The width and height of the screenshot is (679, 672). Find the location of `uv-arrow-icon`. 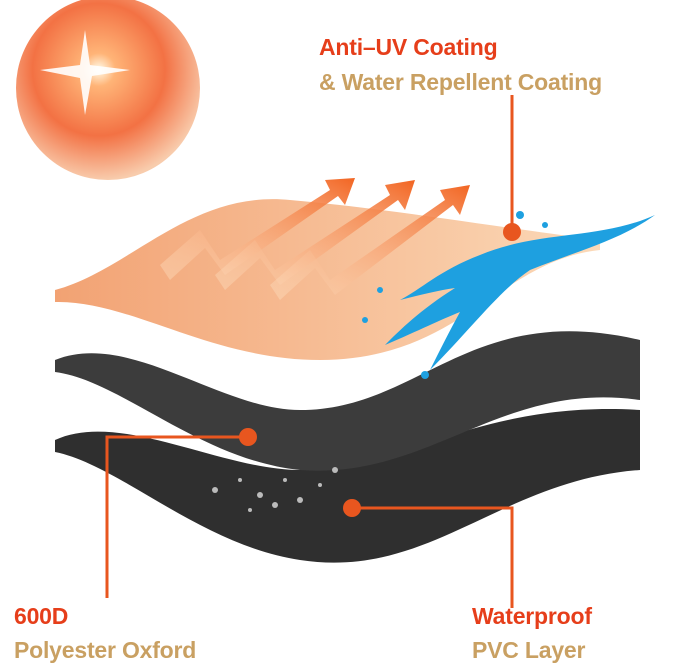

uv-arrow-icon is located at coordinates (315, 239).